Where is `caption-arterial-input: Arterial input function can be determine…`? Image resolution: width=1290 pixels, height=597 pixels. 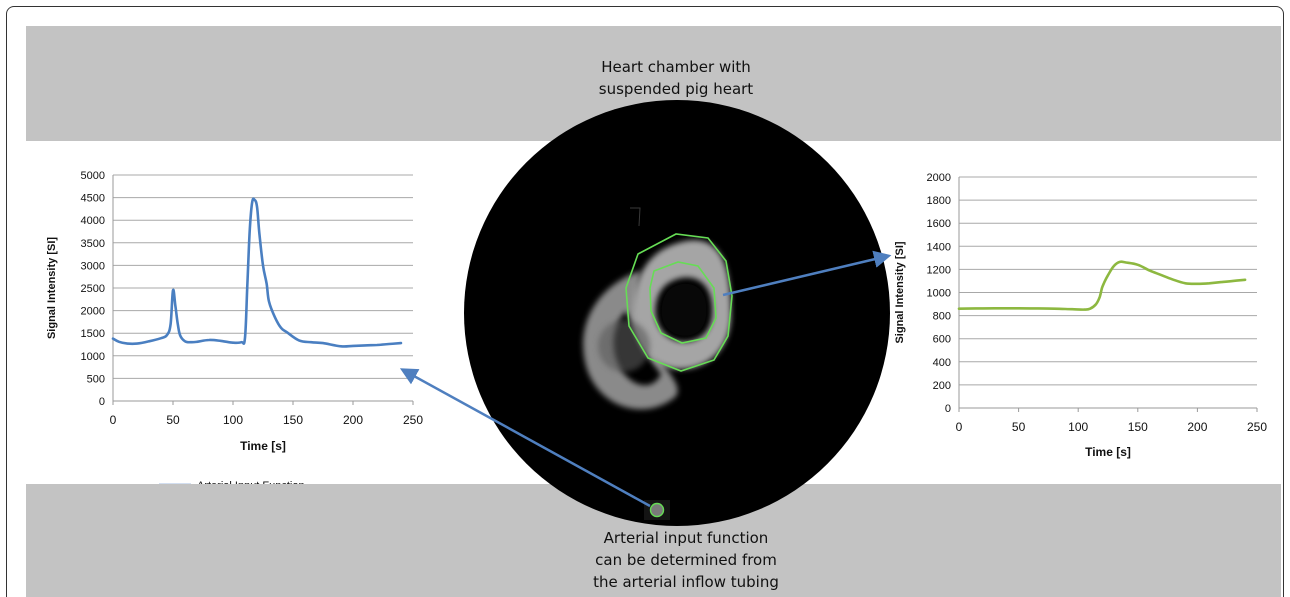 caption-arterial-input: Arterial input function can be determine… is located at coordinates (686, 560).